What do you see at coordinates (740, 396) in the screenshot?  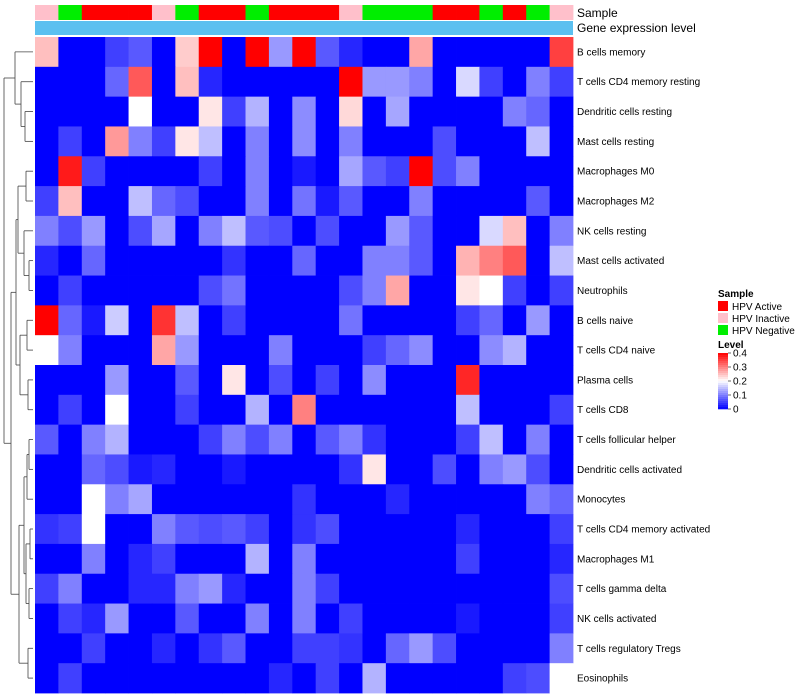 I see `level-tick-label: 0.1` at bounding box center [740, 396].